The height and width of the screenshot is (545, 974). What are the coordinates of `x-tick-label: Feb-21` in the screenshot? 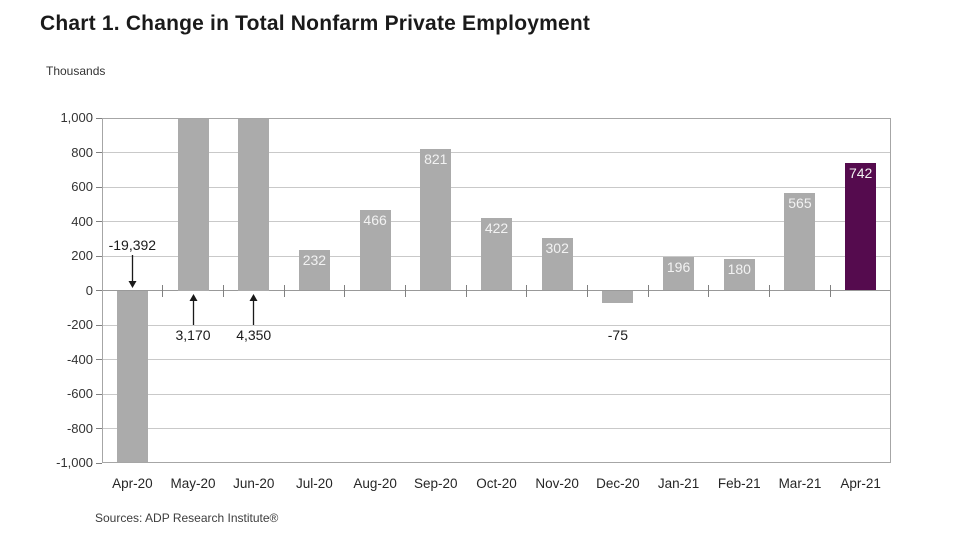 It's located at (739, 483).